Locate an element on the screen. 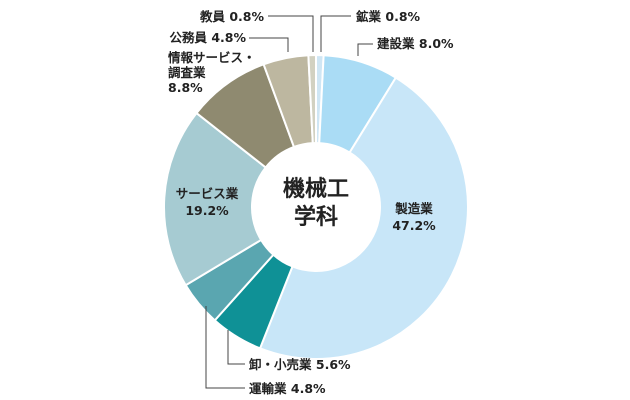  label-mining: 鉱業 0.8% is located at coordinates (388, 16).